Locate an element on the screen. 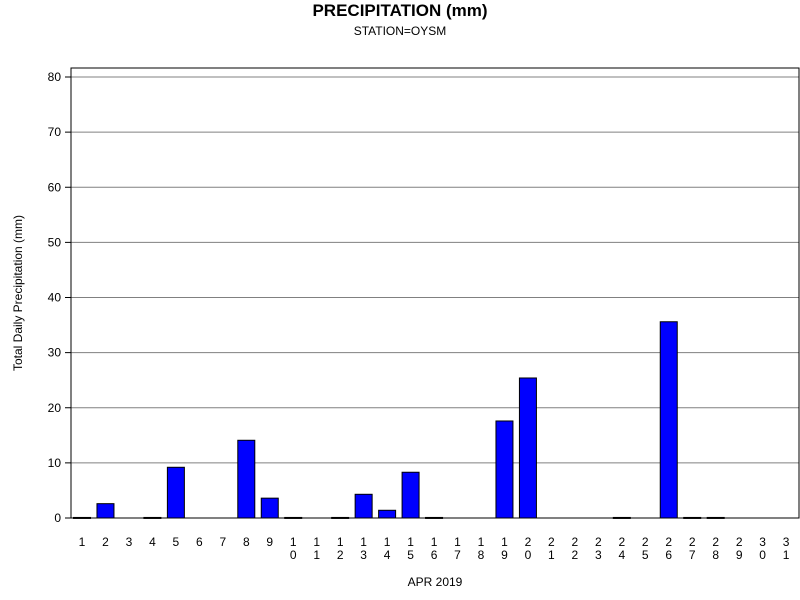 This screenshot has height=600, width=800. y-tick-label: 50 is located at coordinates (55, 242).